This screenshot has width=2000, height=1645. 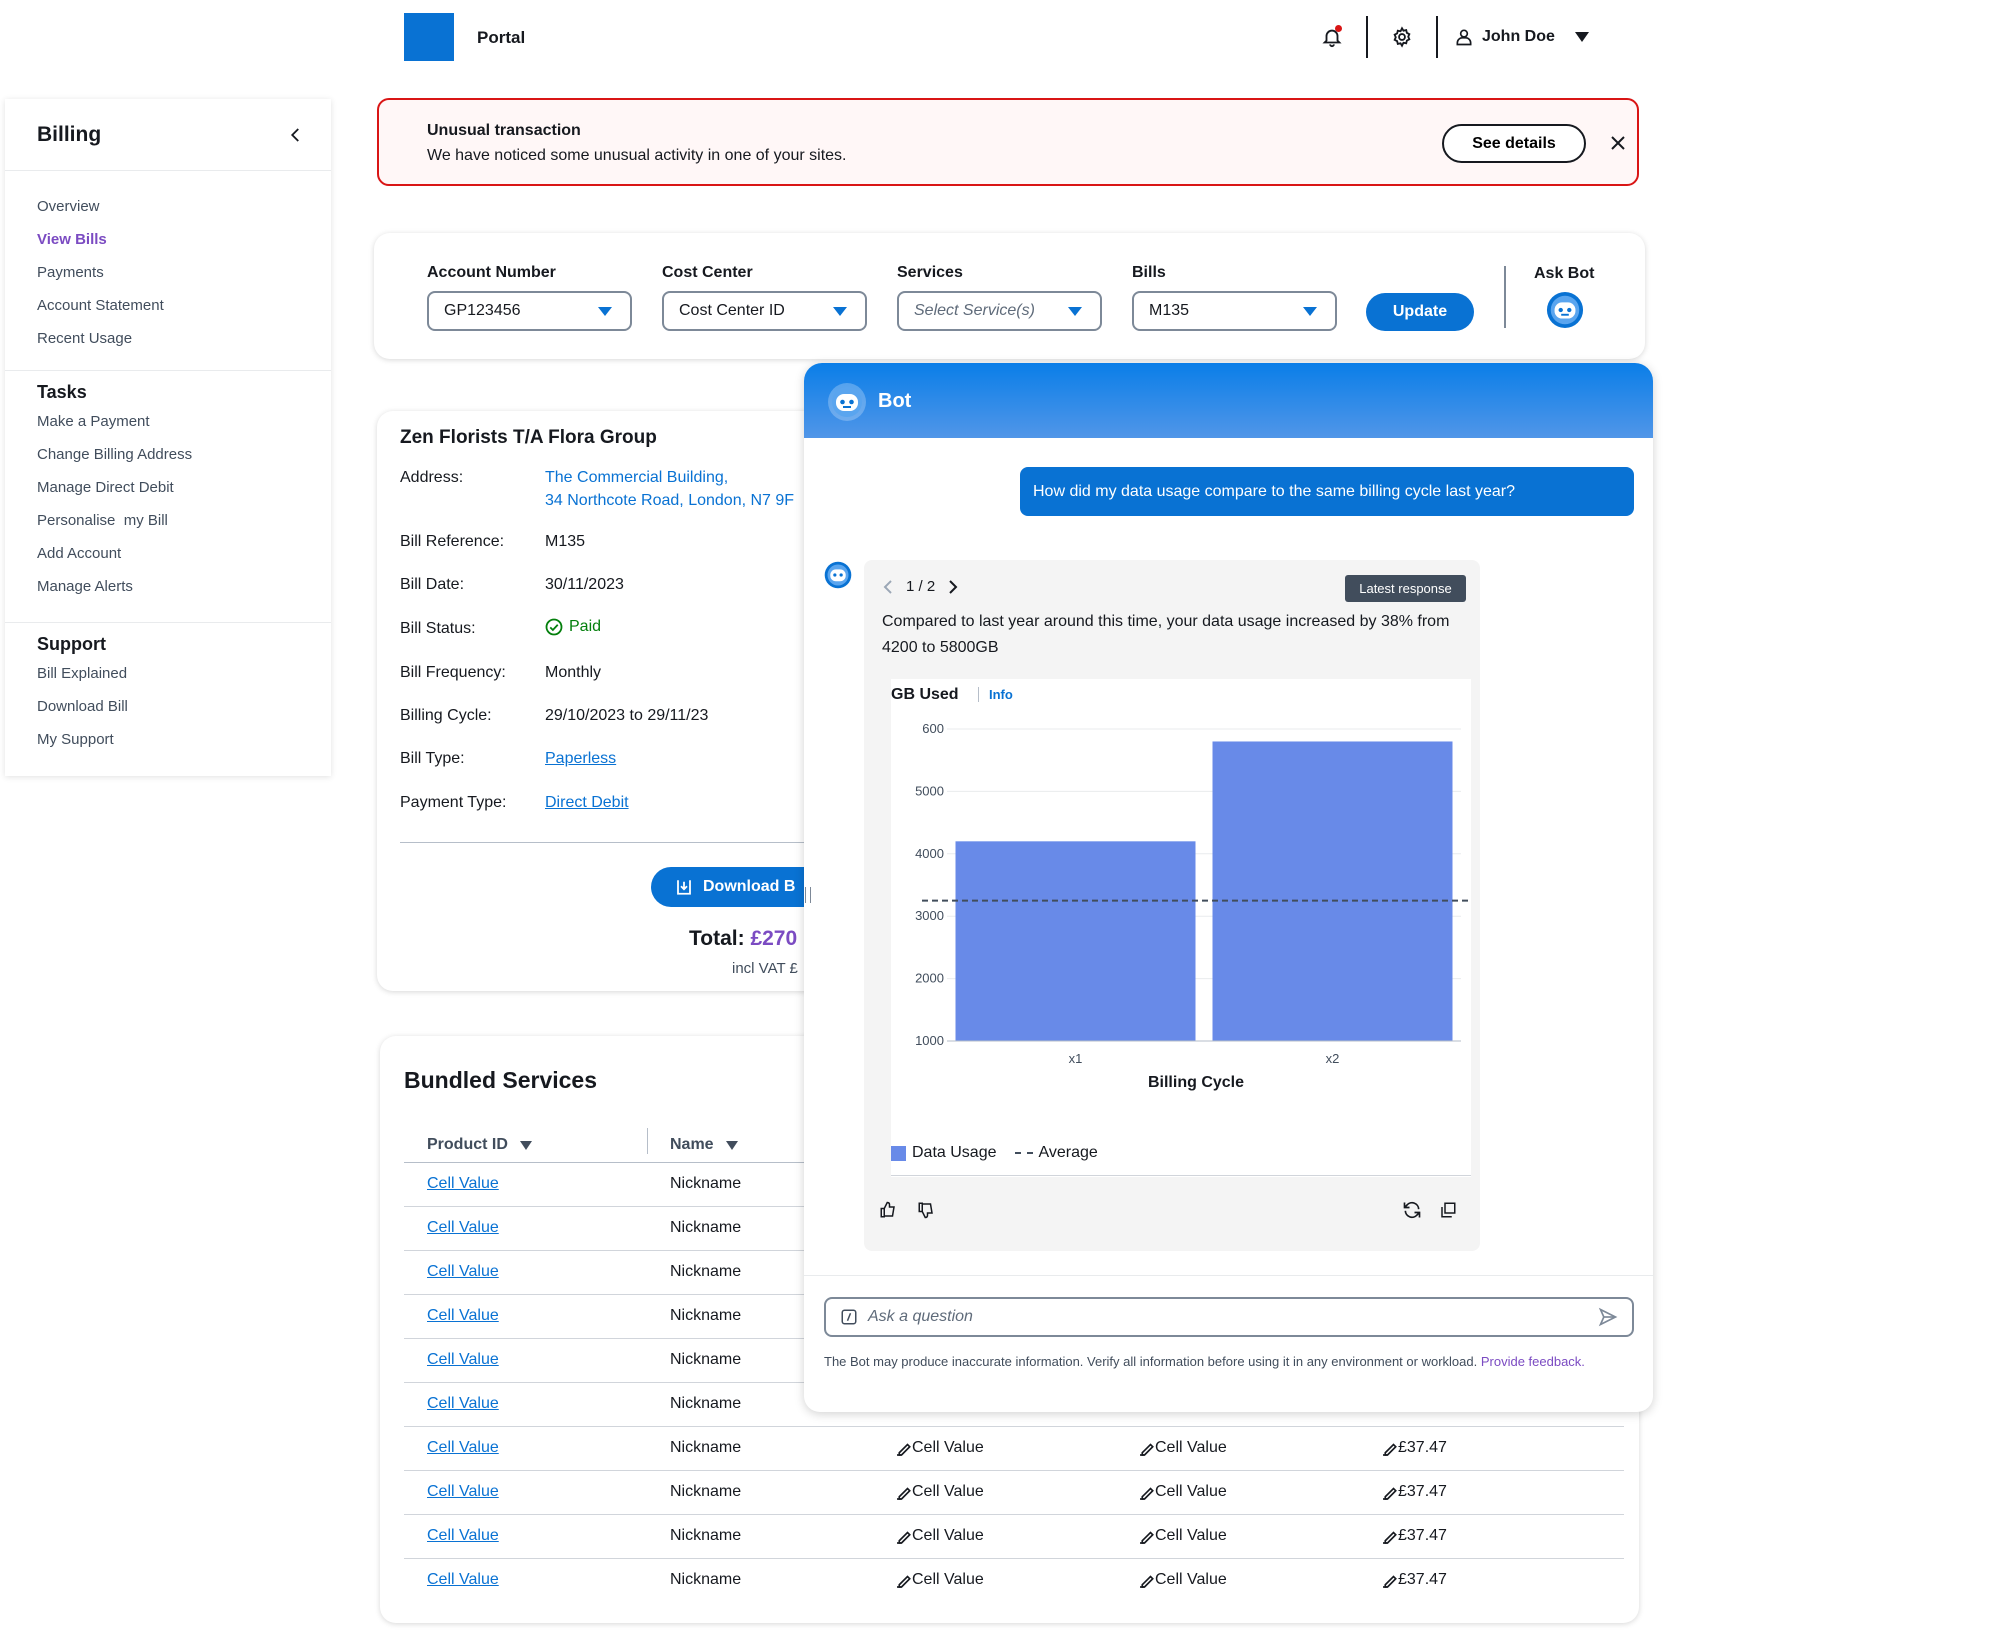 I want to click on chevron-right-icon, so click(x=953, y=586).